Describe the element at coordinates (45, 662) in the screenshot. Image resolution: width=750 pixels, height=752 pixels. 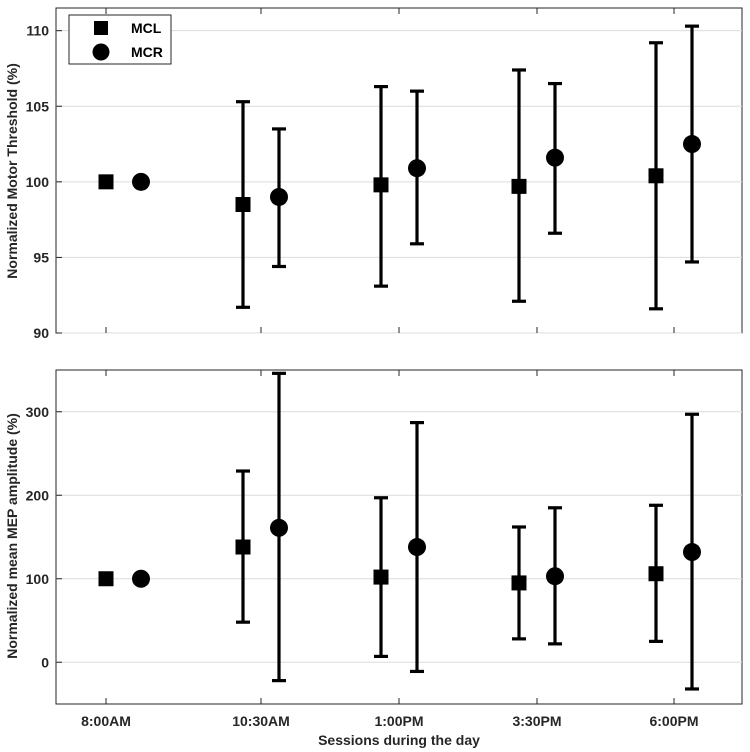
I see `bottom-y-tick-label: 0` at that location.